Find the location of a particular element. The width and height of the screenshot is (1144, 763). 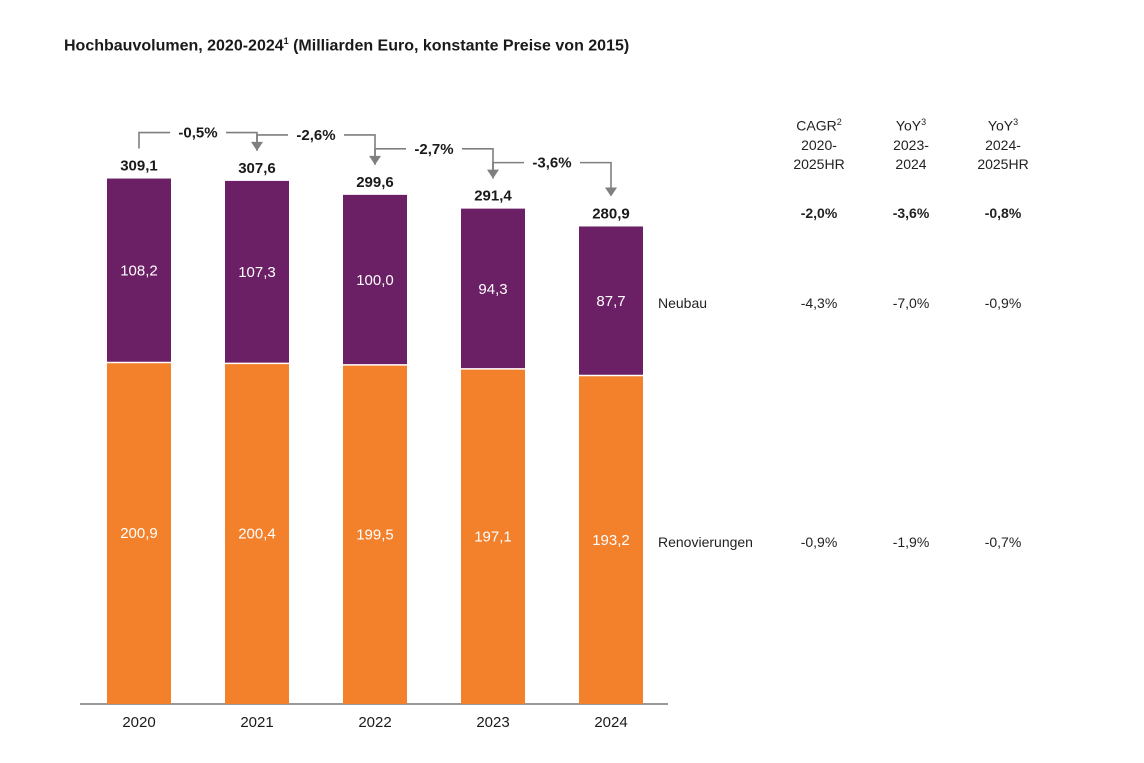

arrow-head is located at coordinates (611, 192).